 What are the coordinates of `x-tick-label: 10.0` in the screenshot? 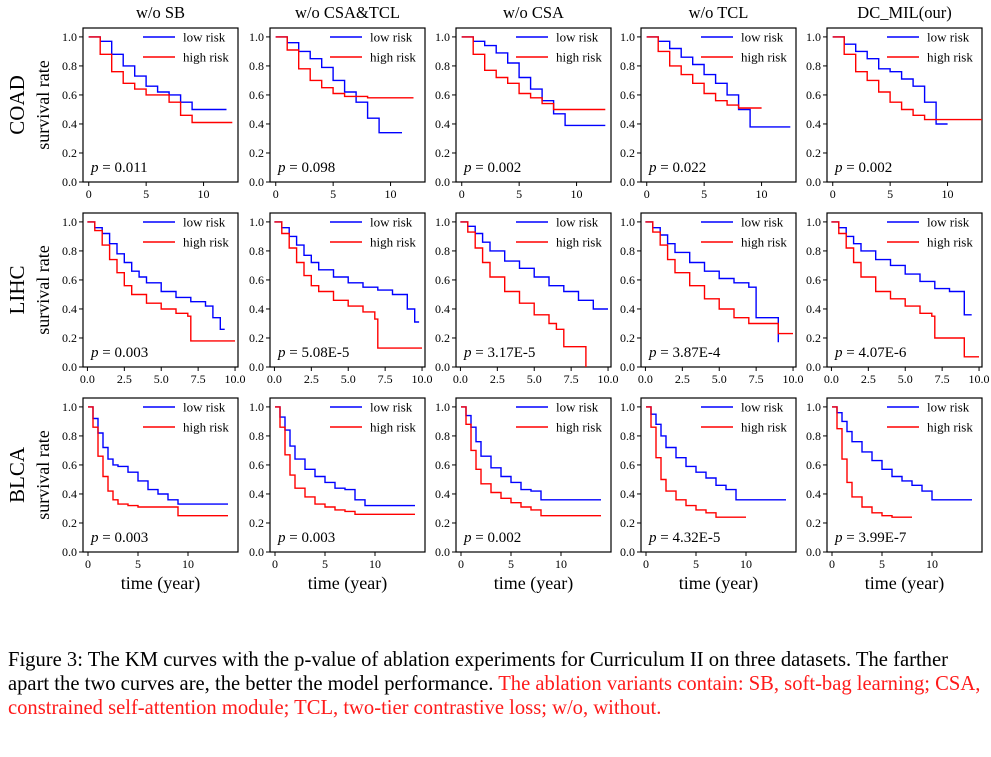 It's located at (235, 379).